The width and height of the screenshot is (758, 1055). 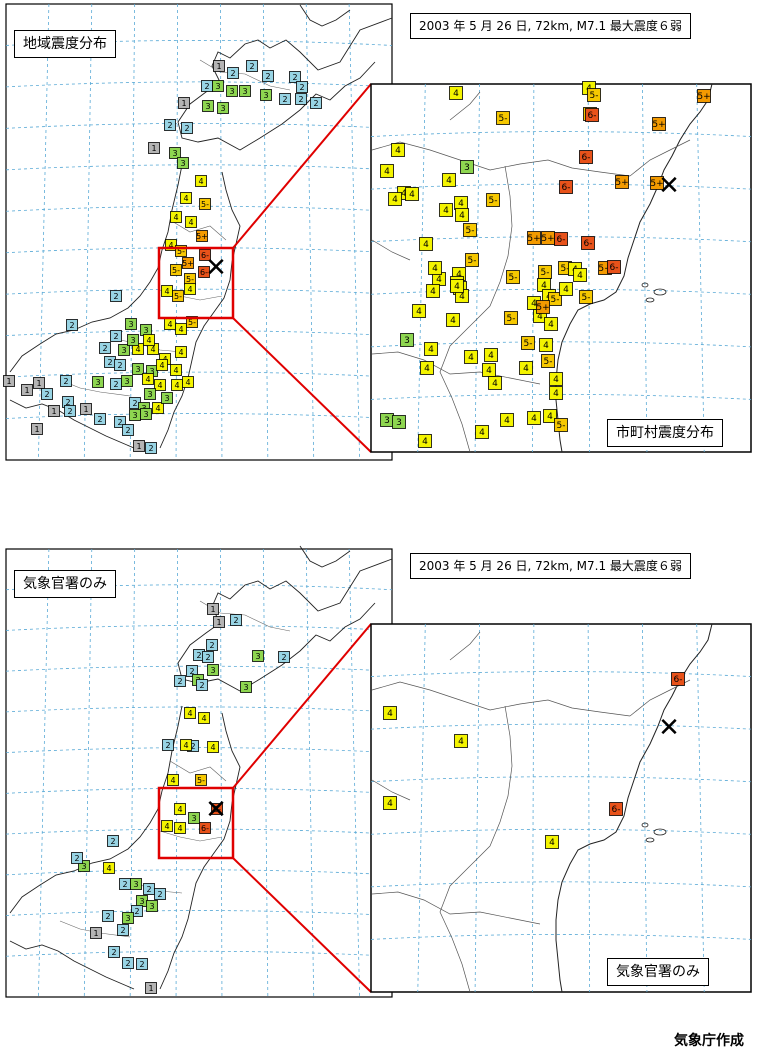 What do you see at coordinates (202, 236) in the screenshot?
I see `intensity-mark: 5+` at bounding box center [202, 236].